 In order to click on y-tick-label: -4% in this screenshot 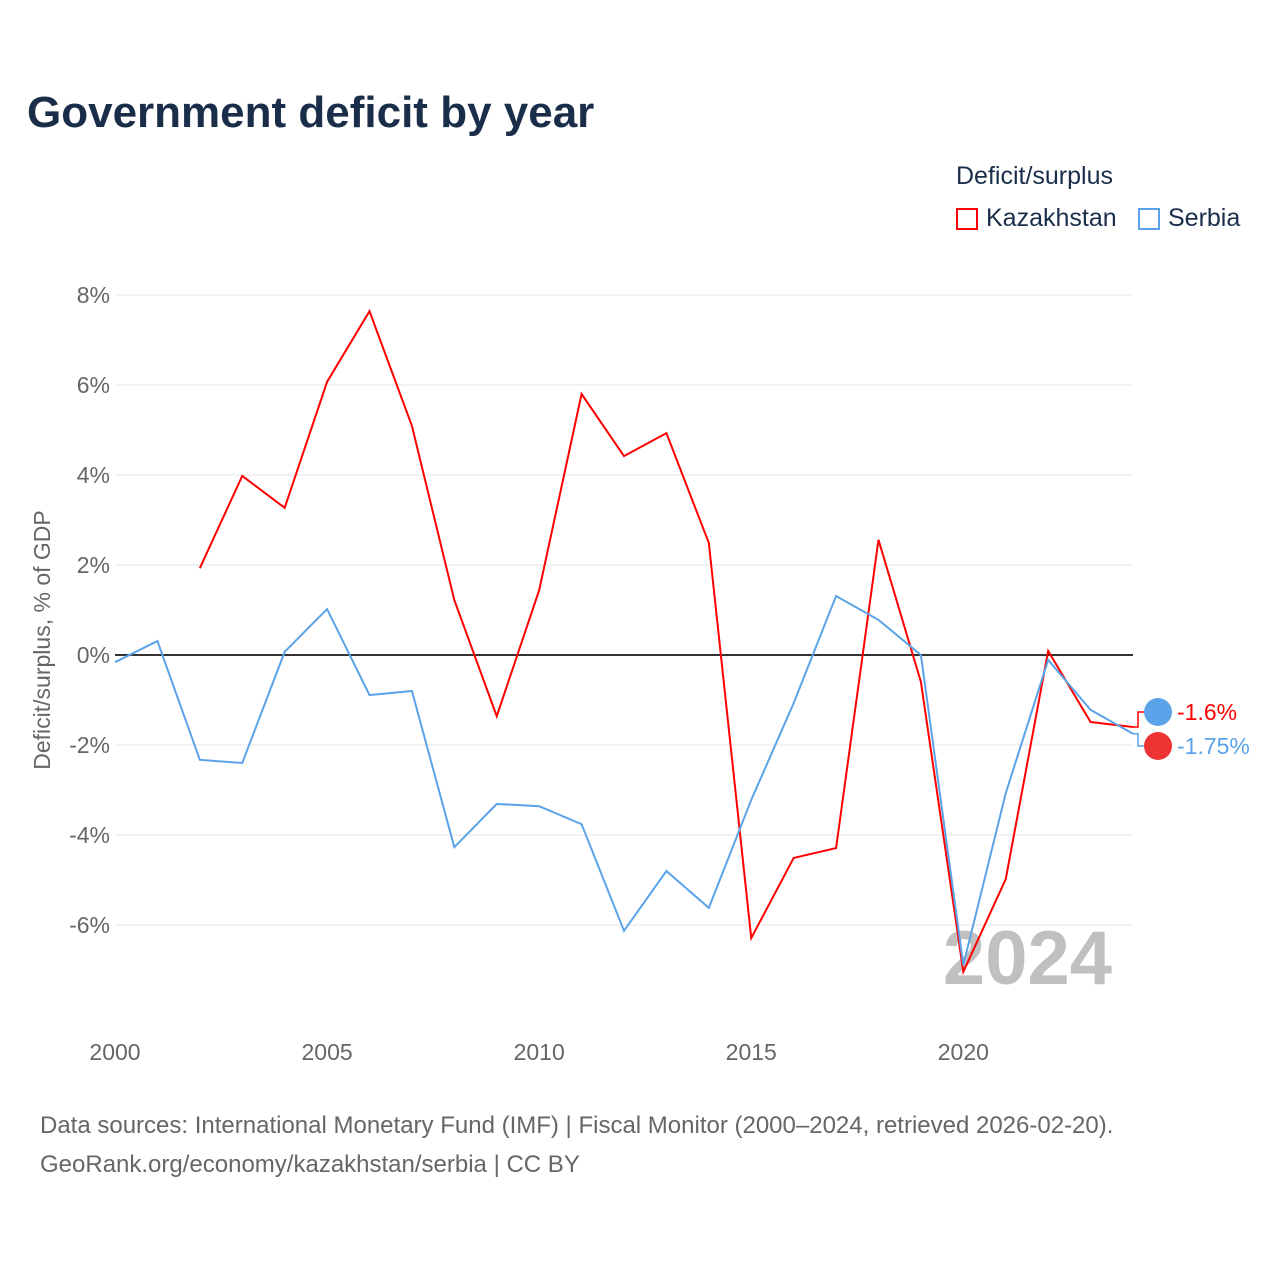, I will do `click(89, 835)`.